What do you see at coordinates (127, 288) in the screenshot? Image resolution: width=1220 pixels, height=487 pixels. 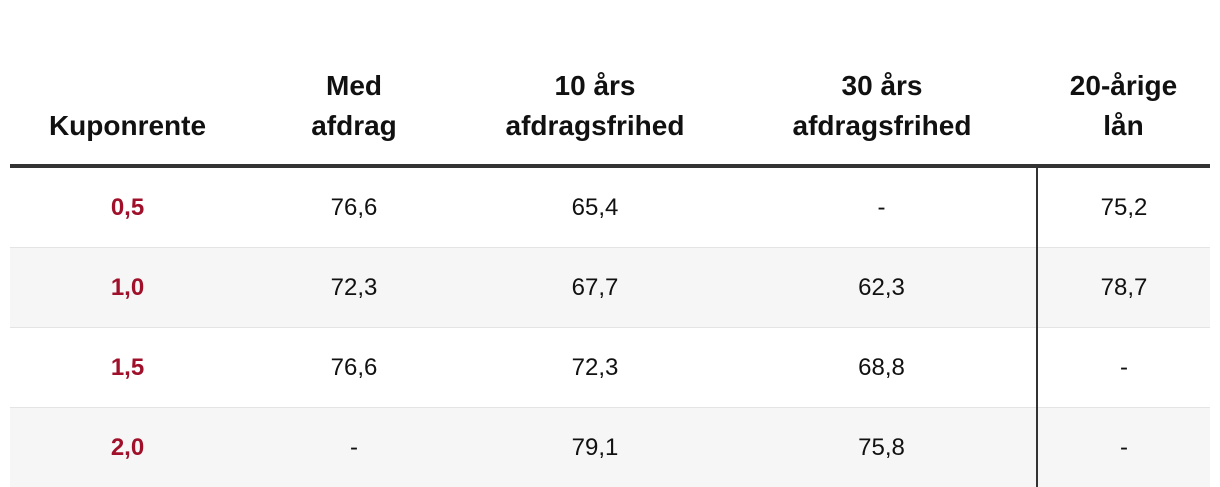 I see `row-key: 1,0` at bounding box center [127, 288].